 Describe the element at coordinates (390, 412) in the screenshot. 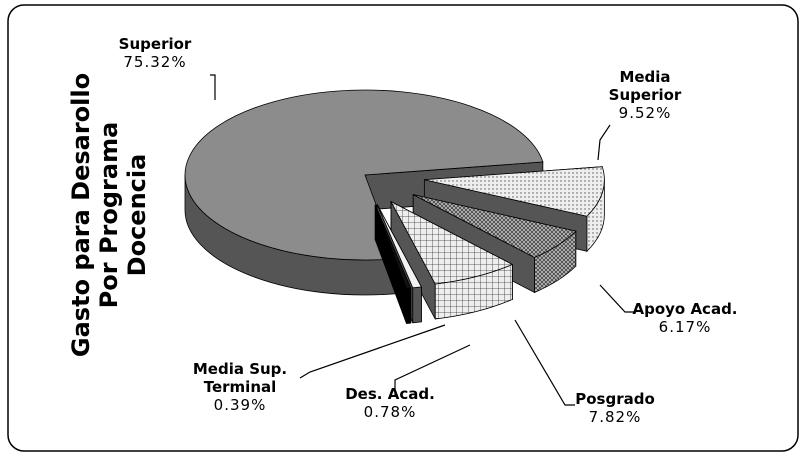

I see `value-label: 0.78%` at that location.